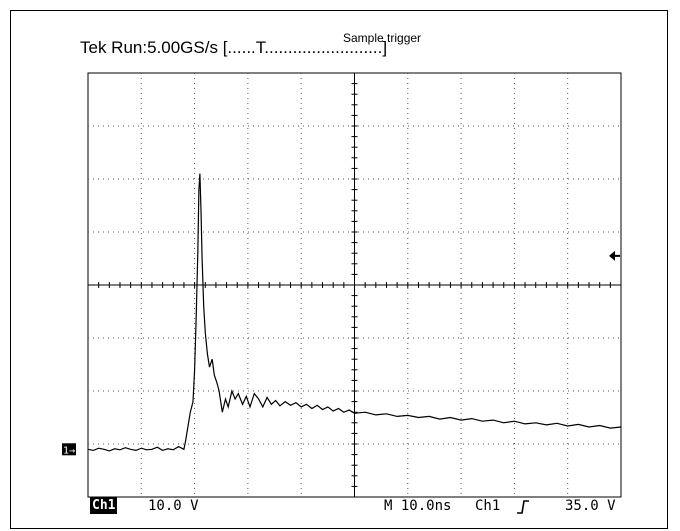 Image resolution: width=680 pixels, height=531 pixels. Describe the element at coordinates (305, 47) in the screenshot. I see `record-indicator: [......T.........................]` at that location.